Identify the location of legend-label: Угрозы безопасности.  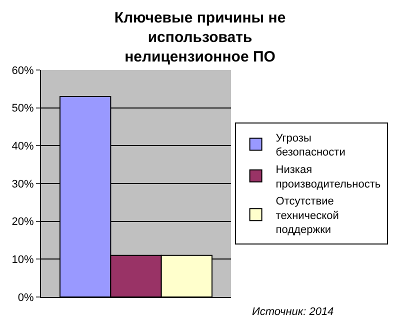
(311, 145).